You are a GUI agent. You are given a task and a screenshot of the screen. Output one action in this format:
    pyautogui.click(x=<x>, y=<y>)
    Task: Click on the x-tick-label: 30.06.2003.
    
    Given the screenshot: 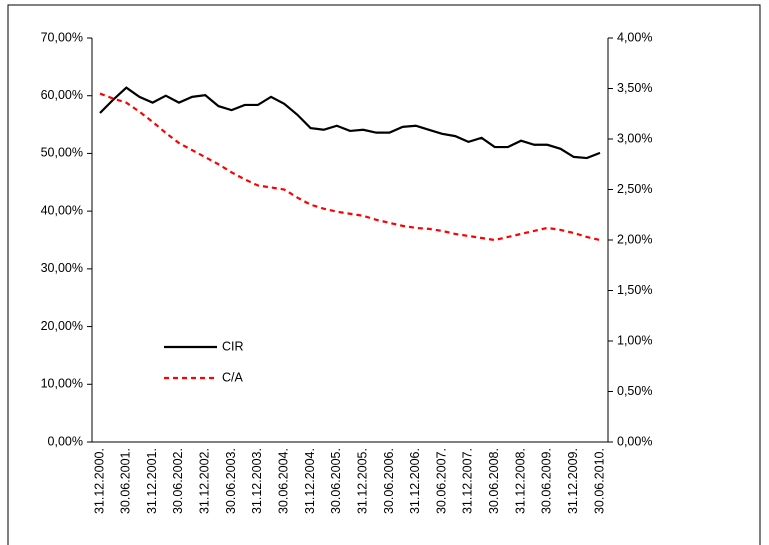 What is the action you would take?
    pyautogui.click(x=231, y=481)
    